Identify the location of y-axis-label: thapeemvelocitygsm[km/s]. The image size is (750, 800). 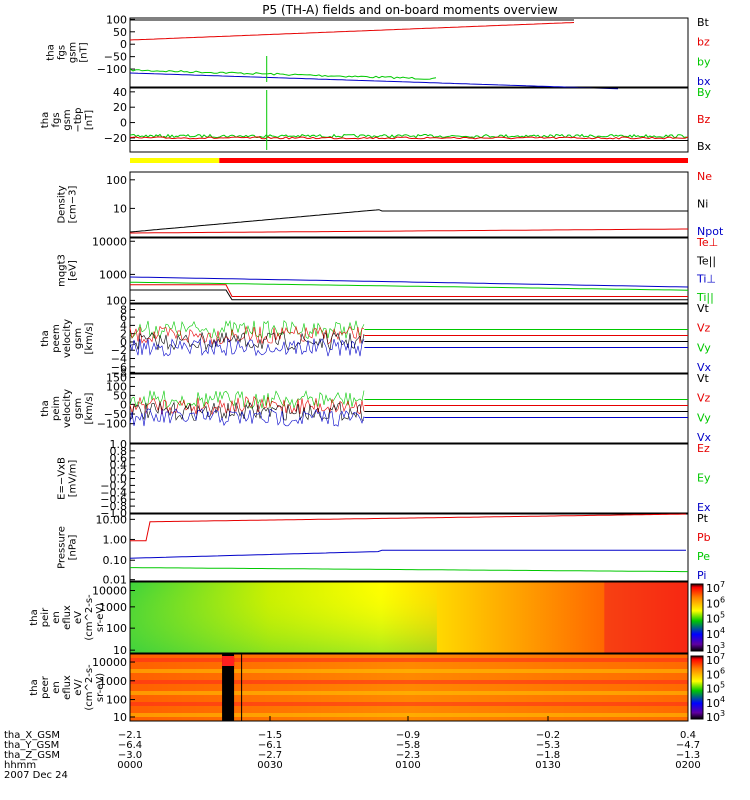
(67, 338).